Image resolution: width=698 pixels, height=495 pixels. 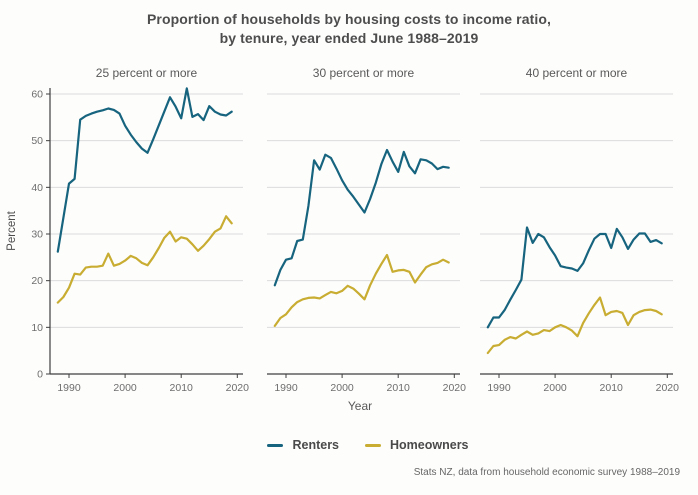 What do you see at coordinates (12, 230) in the screenshot?
I see `y-axis-title: Percent` at bounding box center [12, 230].